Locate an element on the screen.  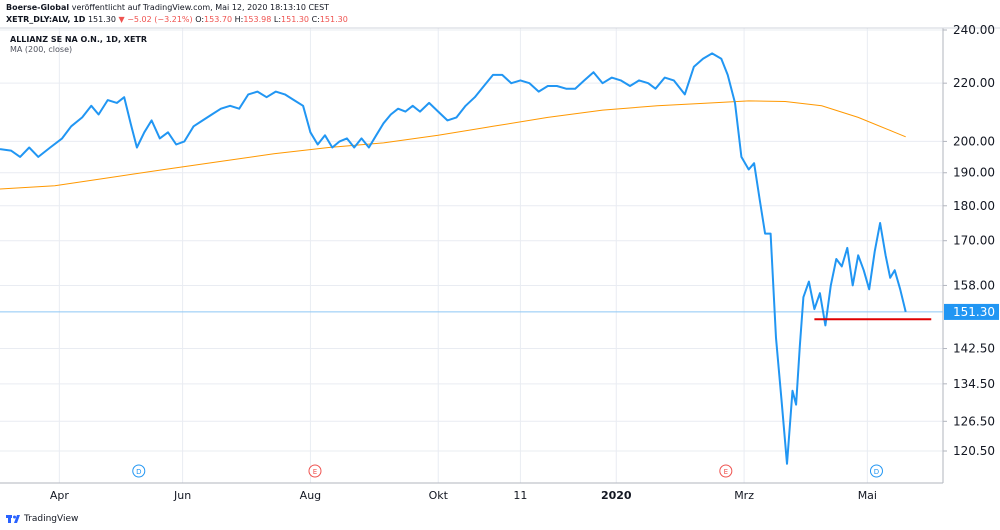
y-tick-label: 170.00 is located at coordinates (974, 241).